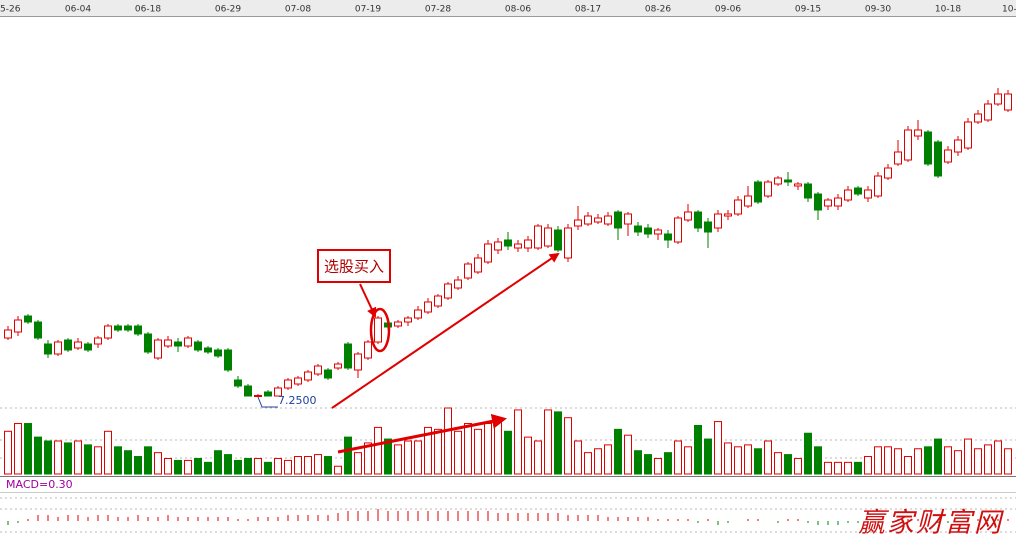 The image size is (1016, 548). What do you see at coordinates (368, 300) in the screenshot?
I see `annotation-arrow` at bounding box center [368, 300].